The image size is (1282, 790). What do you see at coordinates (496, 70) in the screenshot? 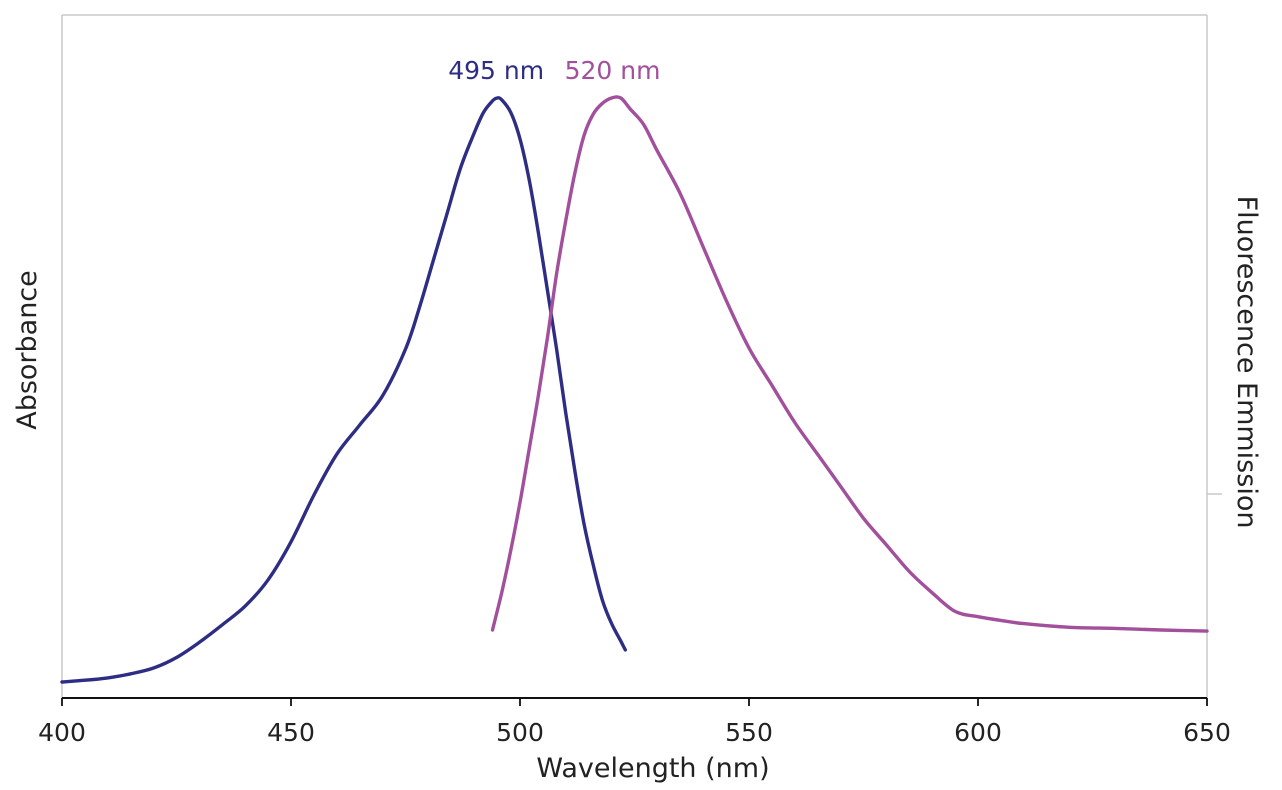
I see `peak-label: 495 nm` at bounding box center [496, 70].